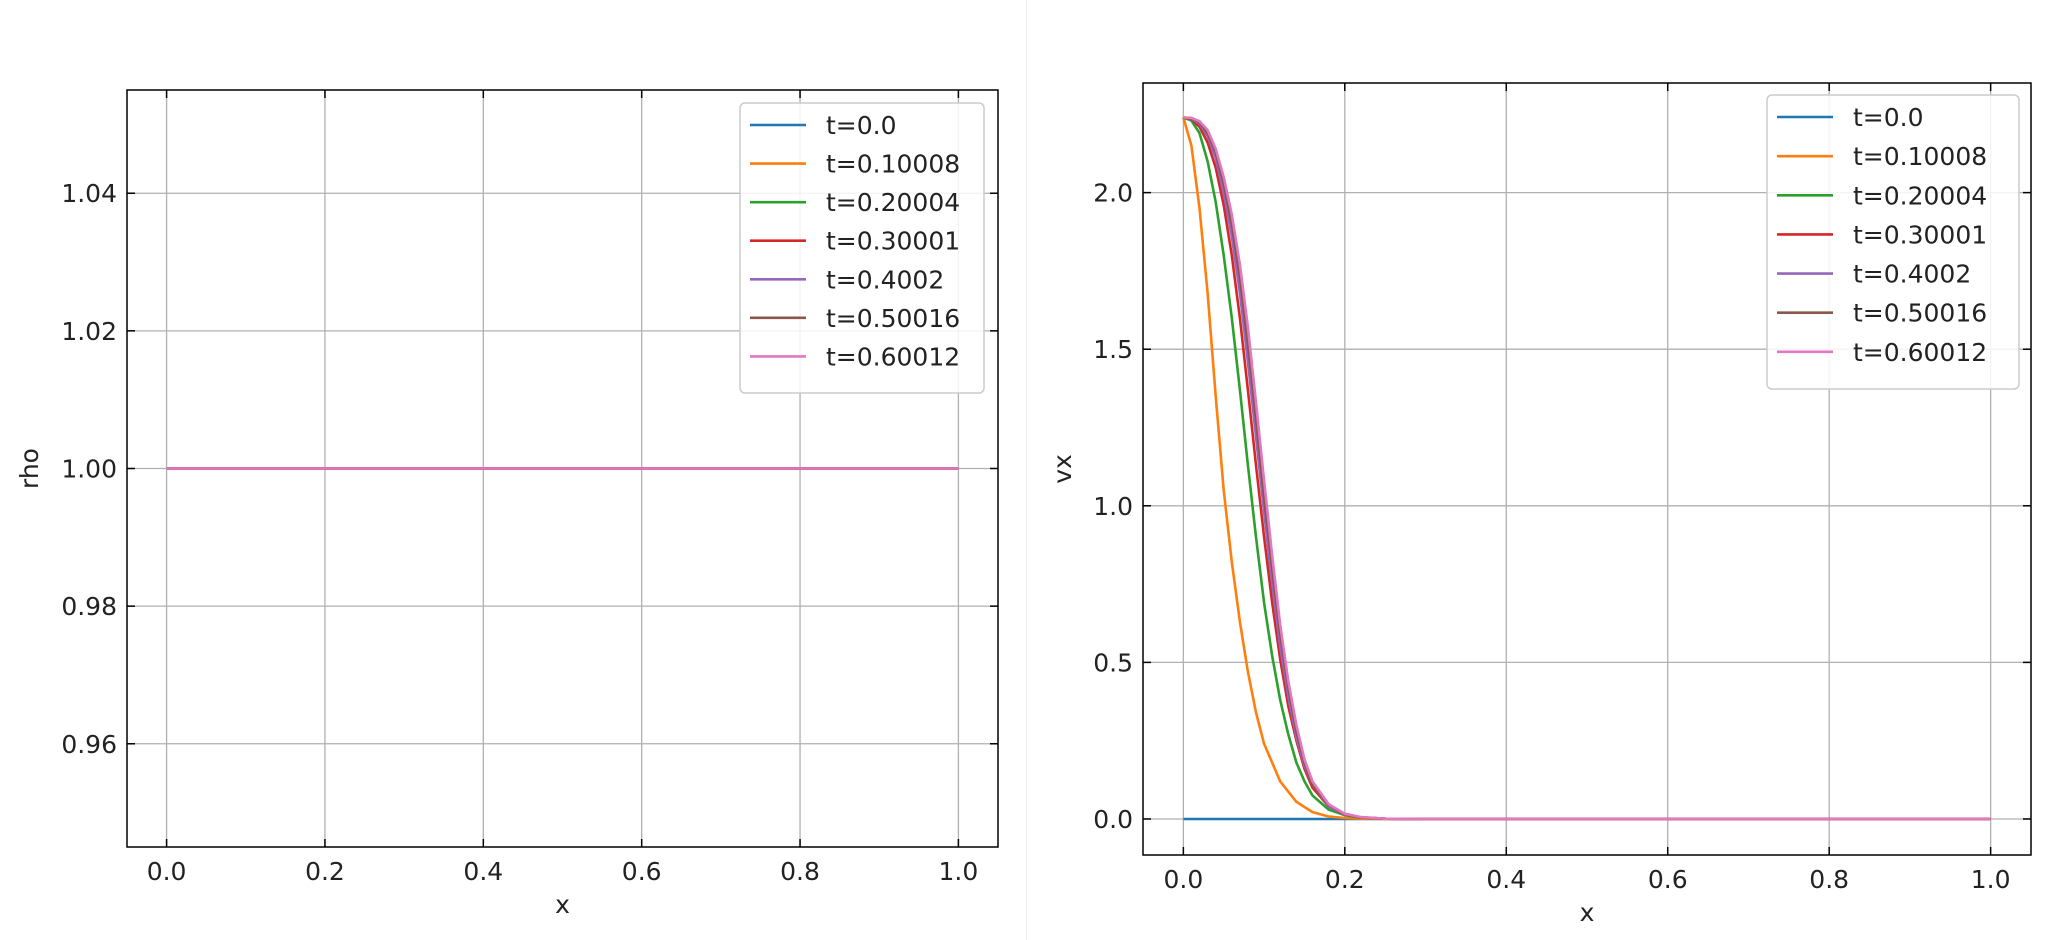 This screenshot has width=2048, height=940. Describe the element at coordinates (89, 331) in the screenshot. I see `rho-y-tick-label: 1.02` at that location.